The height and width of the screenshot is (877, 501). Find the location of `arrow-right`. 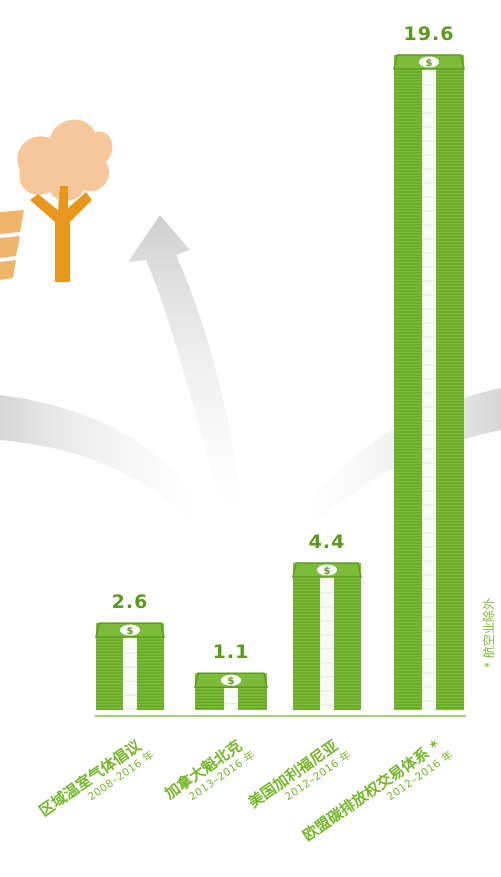

arrow-right is located at coordinates (384, 479).